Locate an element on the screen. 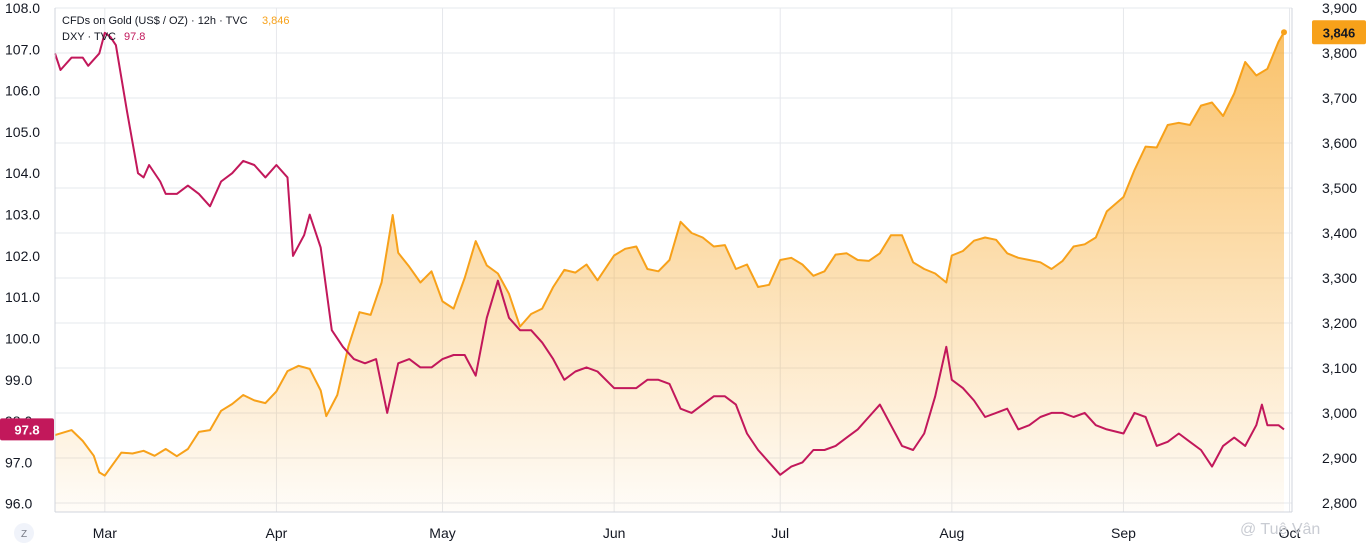  x-tick-label: Sep is located at coordinates (1123, 533).